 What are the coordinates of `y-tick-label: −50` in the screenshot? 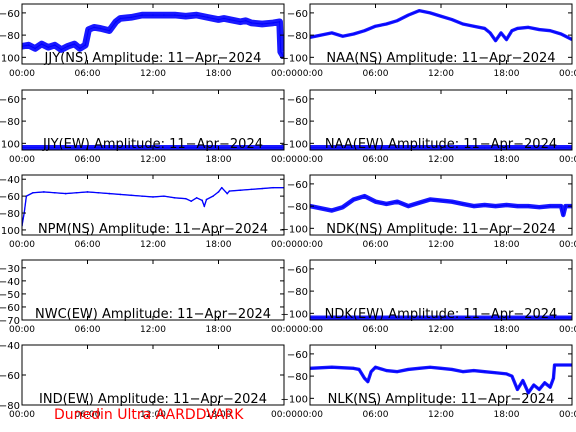 It's located at (10, 295).